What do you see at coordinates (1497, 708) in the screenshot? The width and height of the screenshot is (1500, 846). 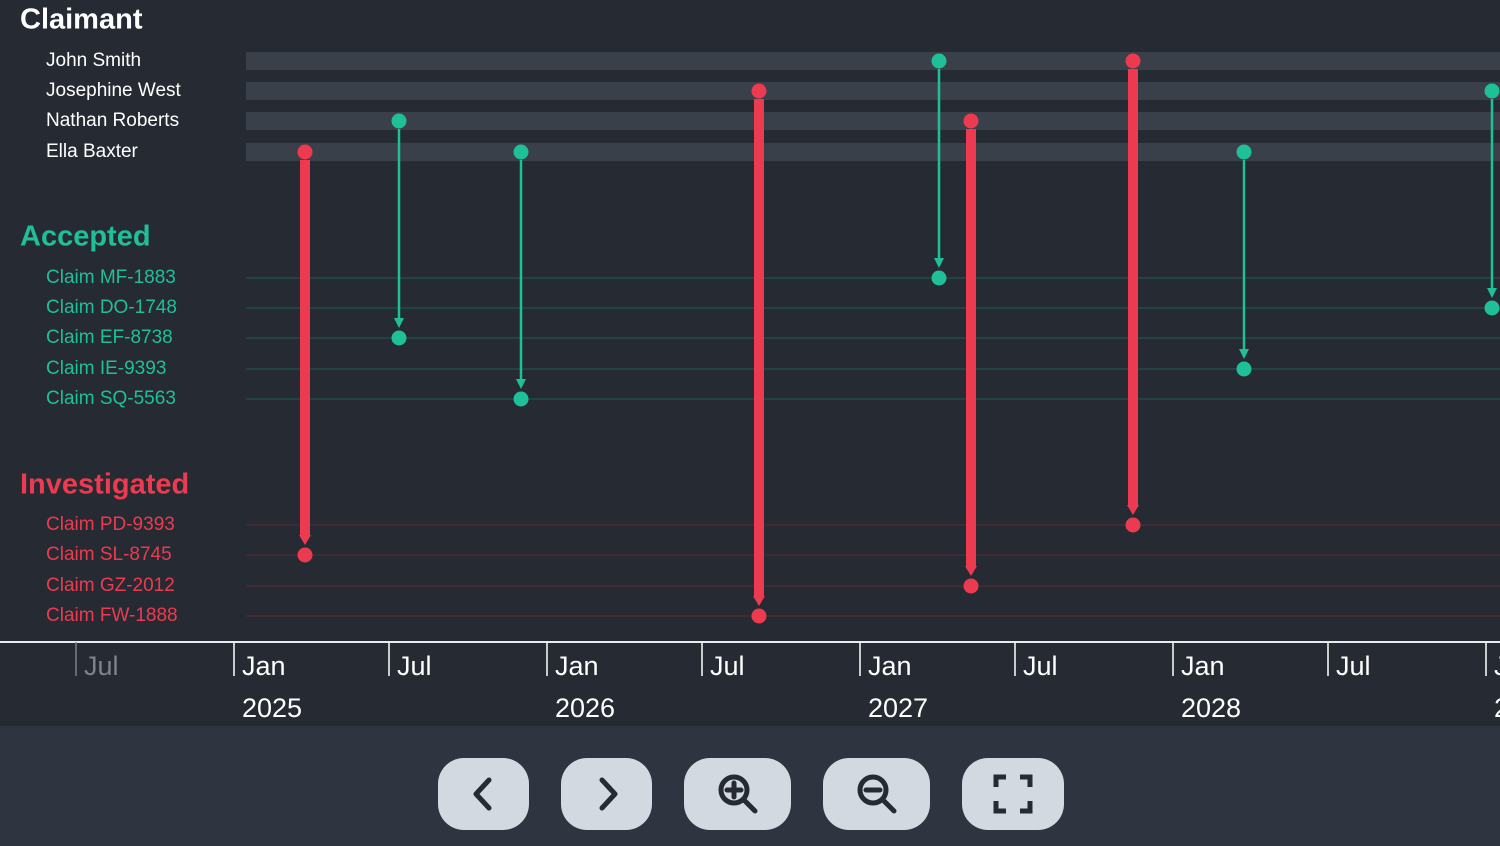 I see `axis-year-label: 2029` at bounding box center [1497, 708].